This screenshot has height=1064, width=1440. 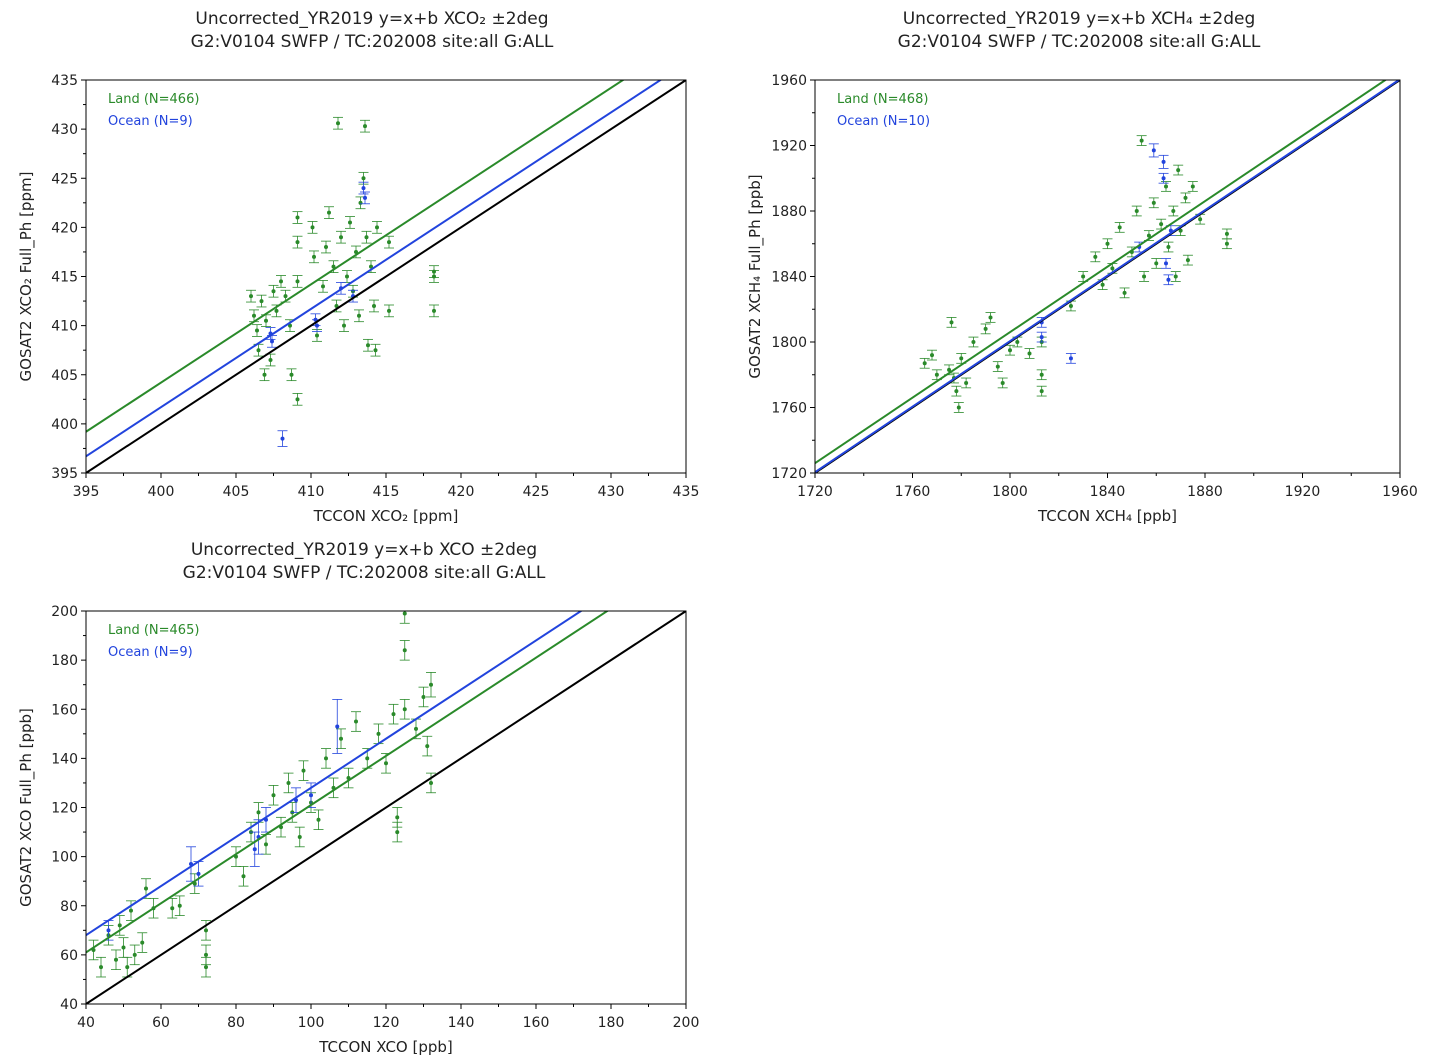 What do you see at coordinates (686, 1023) in the screenshot?
I see `x-tick-label: 200` at bounding box center [686, 1023].